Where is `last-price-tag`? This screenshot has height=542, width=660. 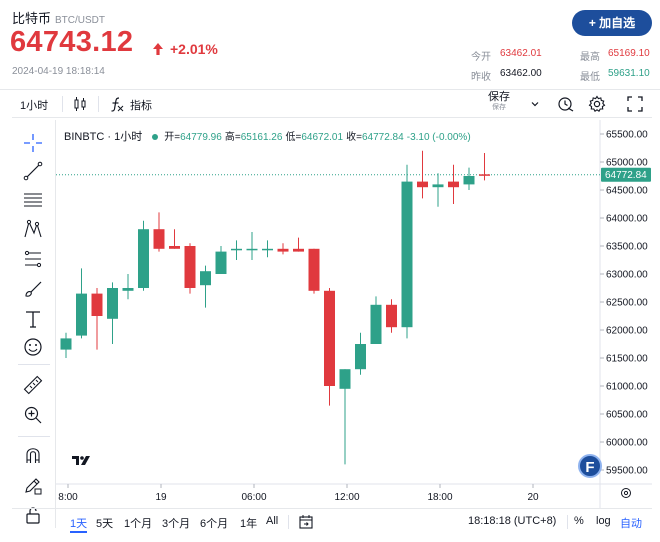 last-price-tag is located at coordinates (626, 174).